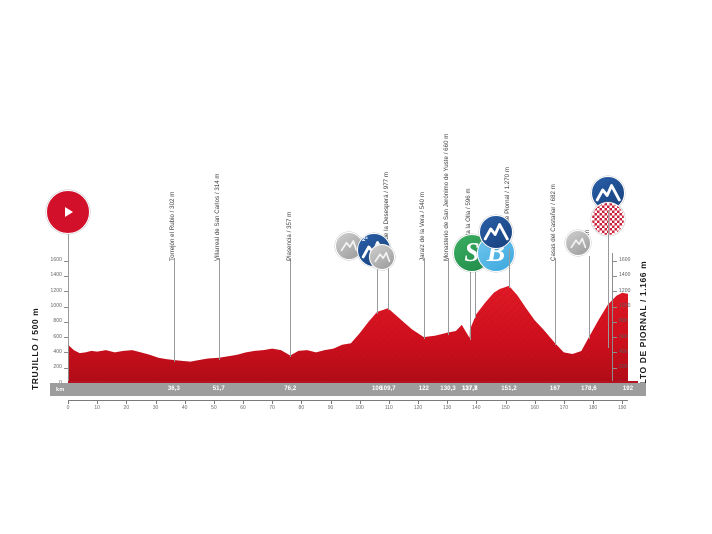  I want to click on km-bar-mark: 130,3, so click(448, 389).